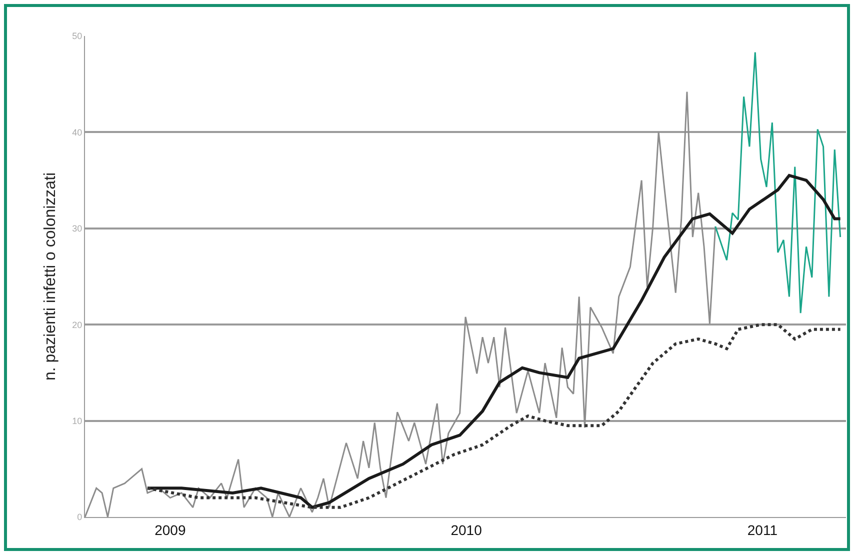 The image size is (858, 559). I want to click on line-series, so click(778, 183).